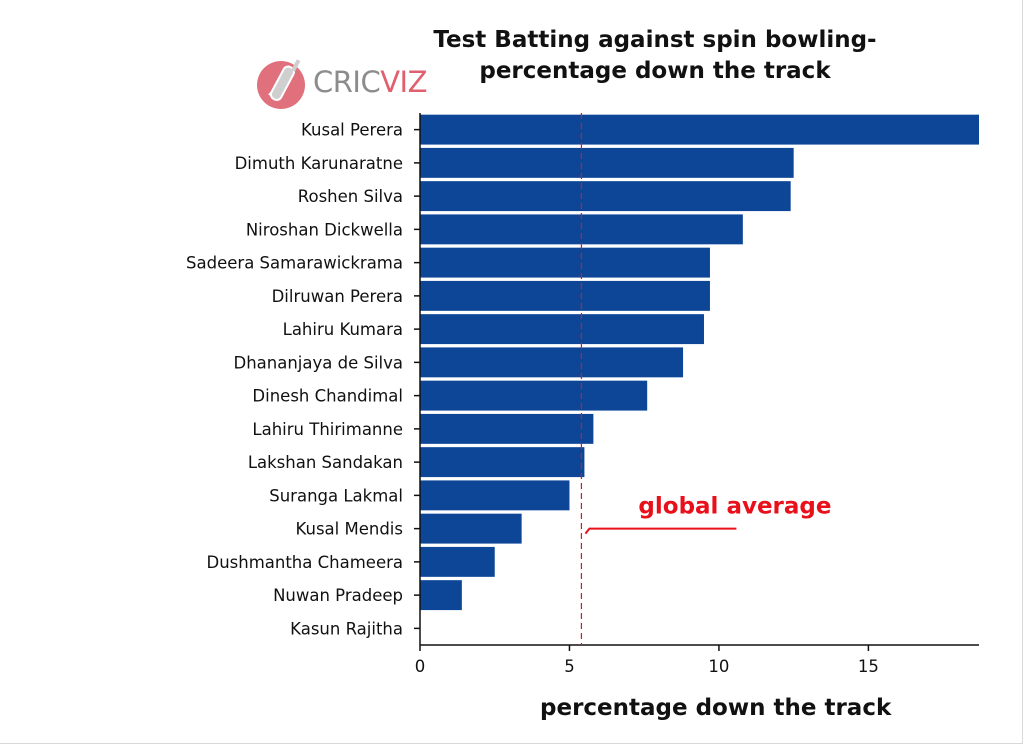 This screenshot has width=1024, height=745. I want to click on y-tick-label: Niroshan Dickwella, so click(324, 229).